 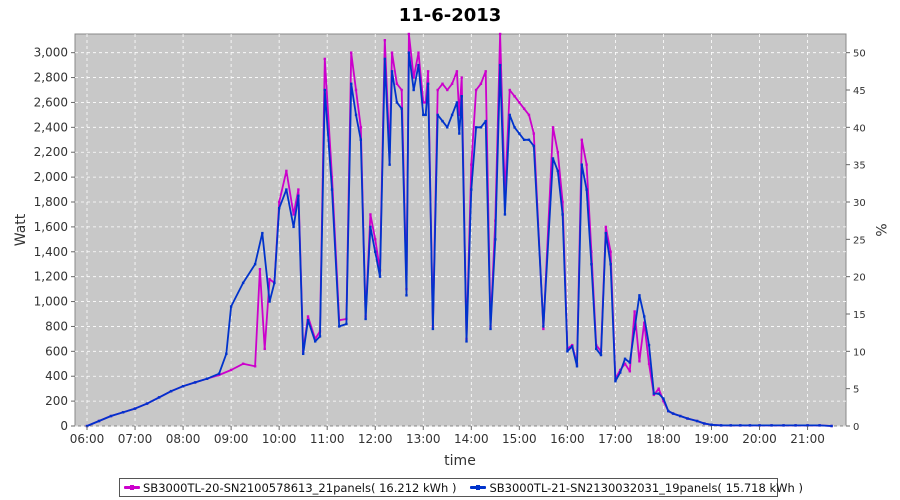 I want to click on y-tick-label-3: 600, so click(x=56, y=351).